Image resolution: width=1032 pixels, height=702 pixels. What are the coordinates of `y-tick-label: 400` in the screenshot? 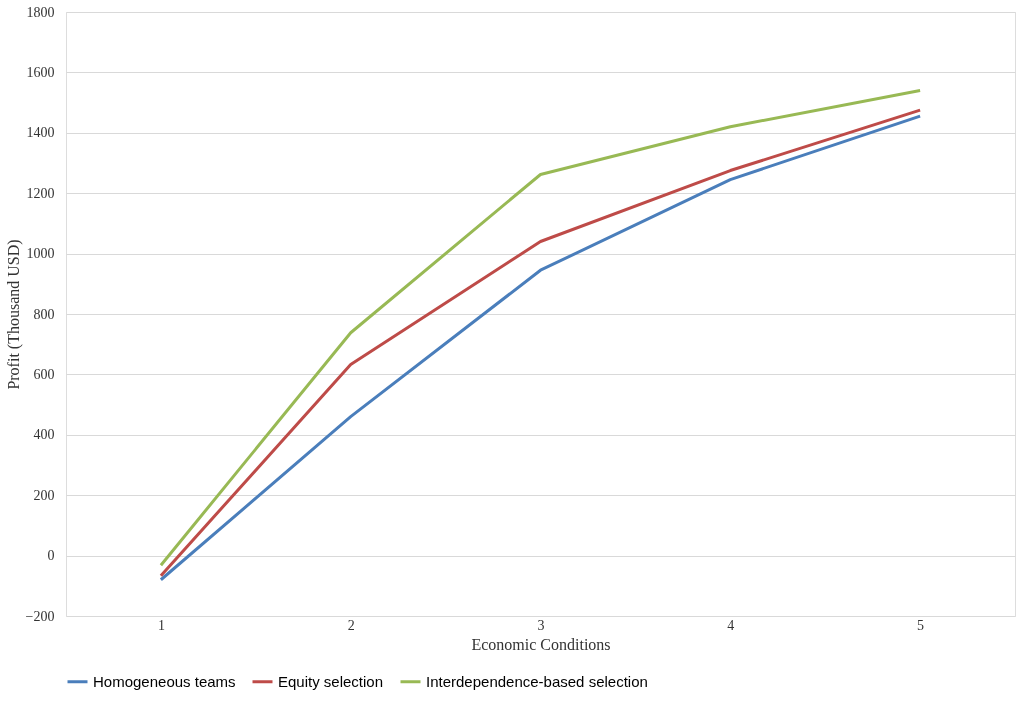 It's located at (44, 435).